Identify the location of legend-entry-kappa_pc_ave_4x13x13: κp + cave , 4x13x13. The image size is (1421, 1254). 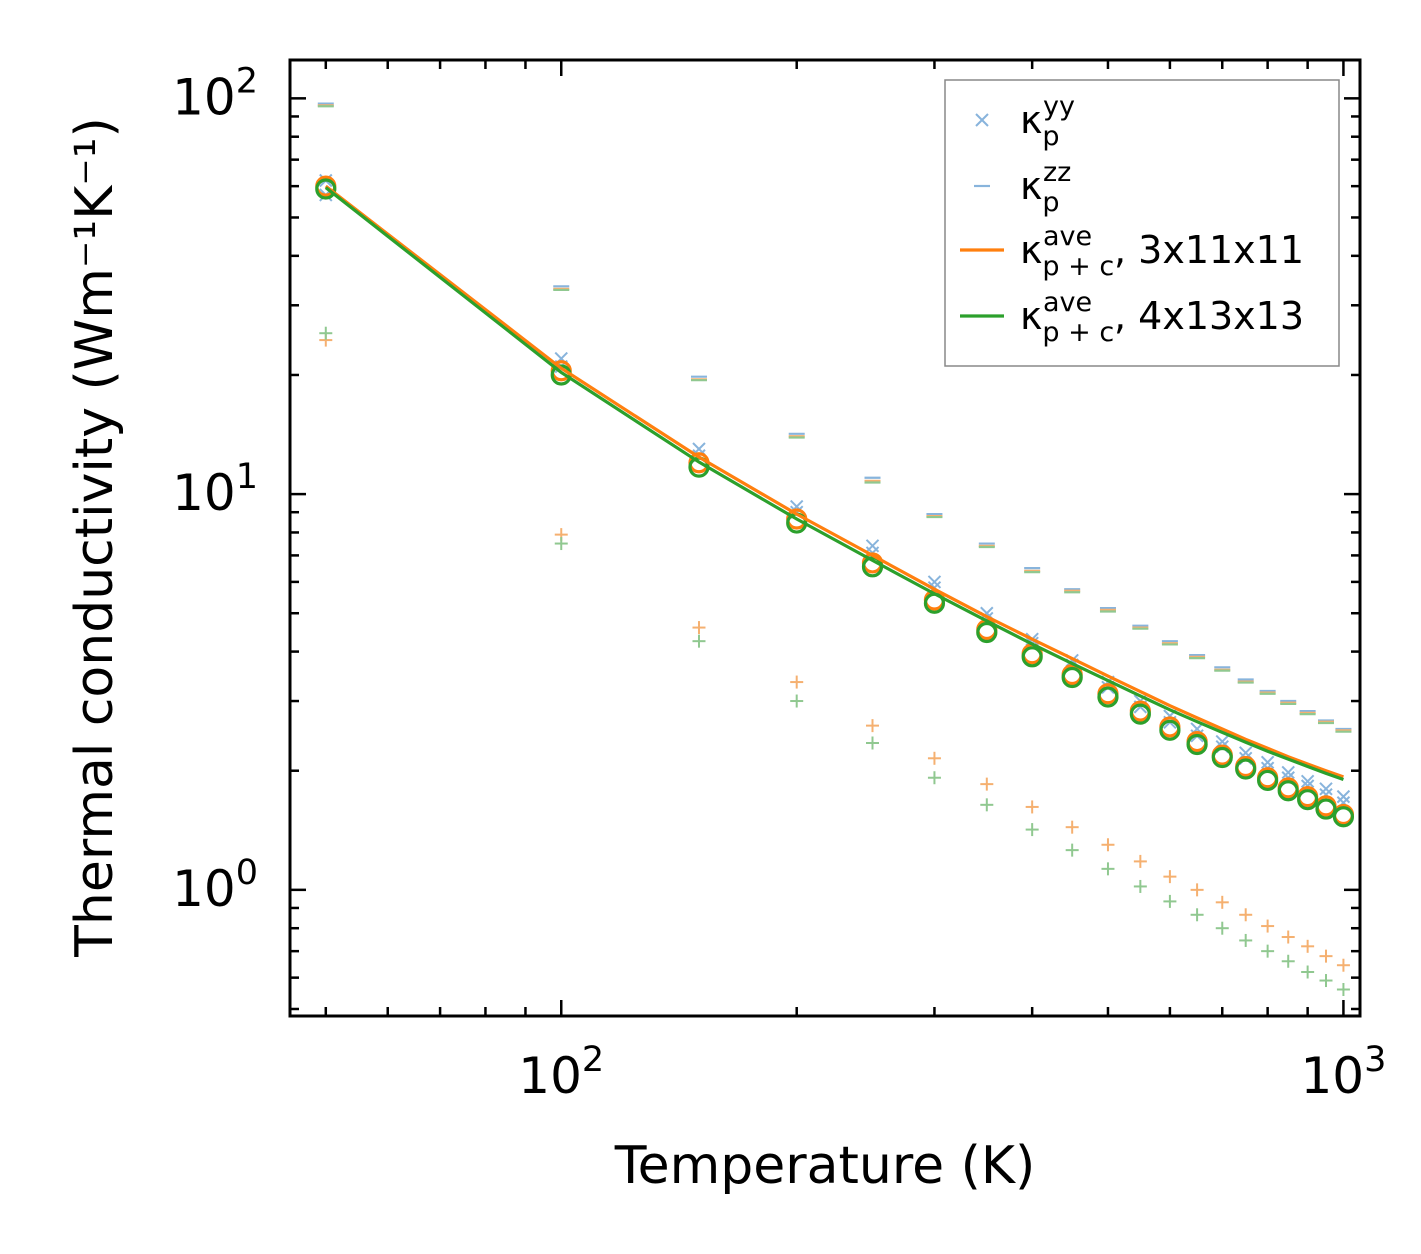
(1132, 317).